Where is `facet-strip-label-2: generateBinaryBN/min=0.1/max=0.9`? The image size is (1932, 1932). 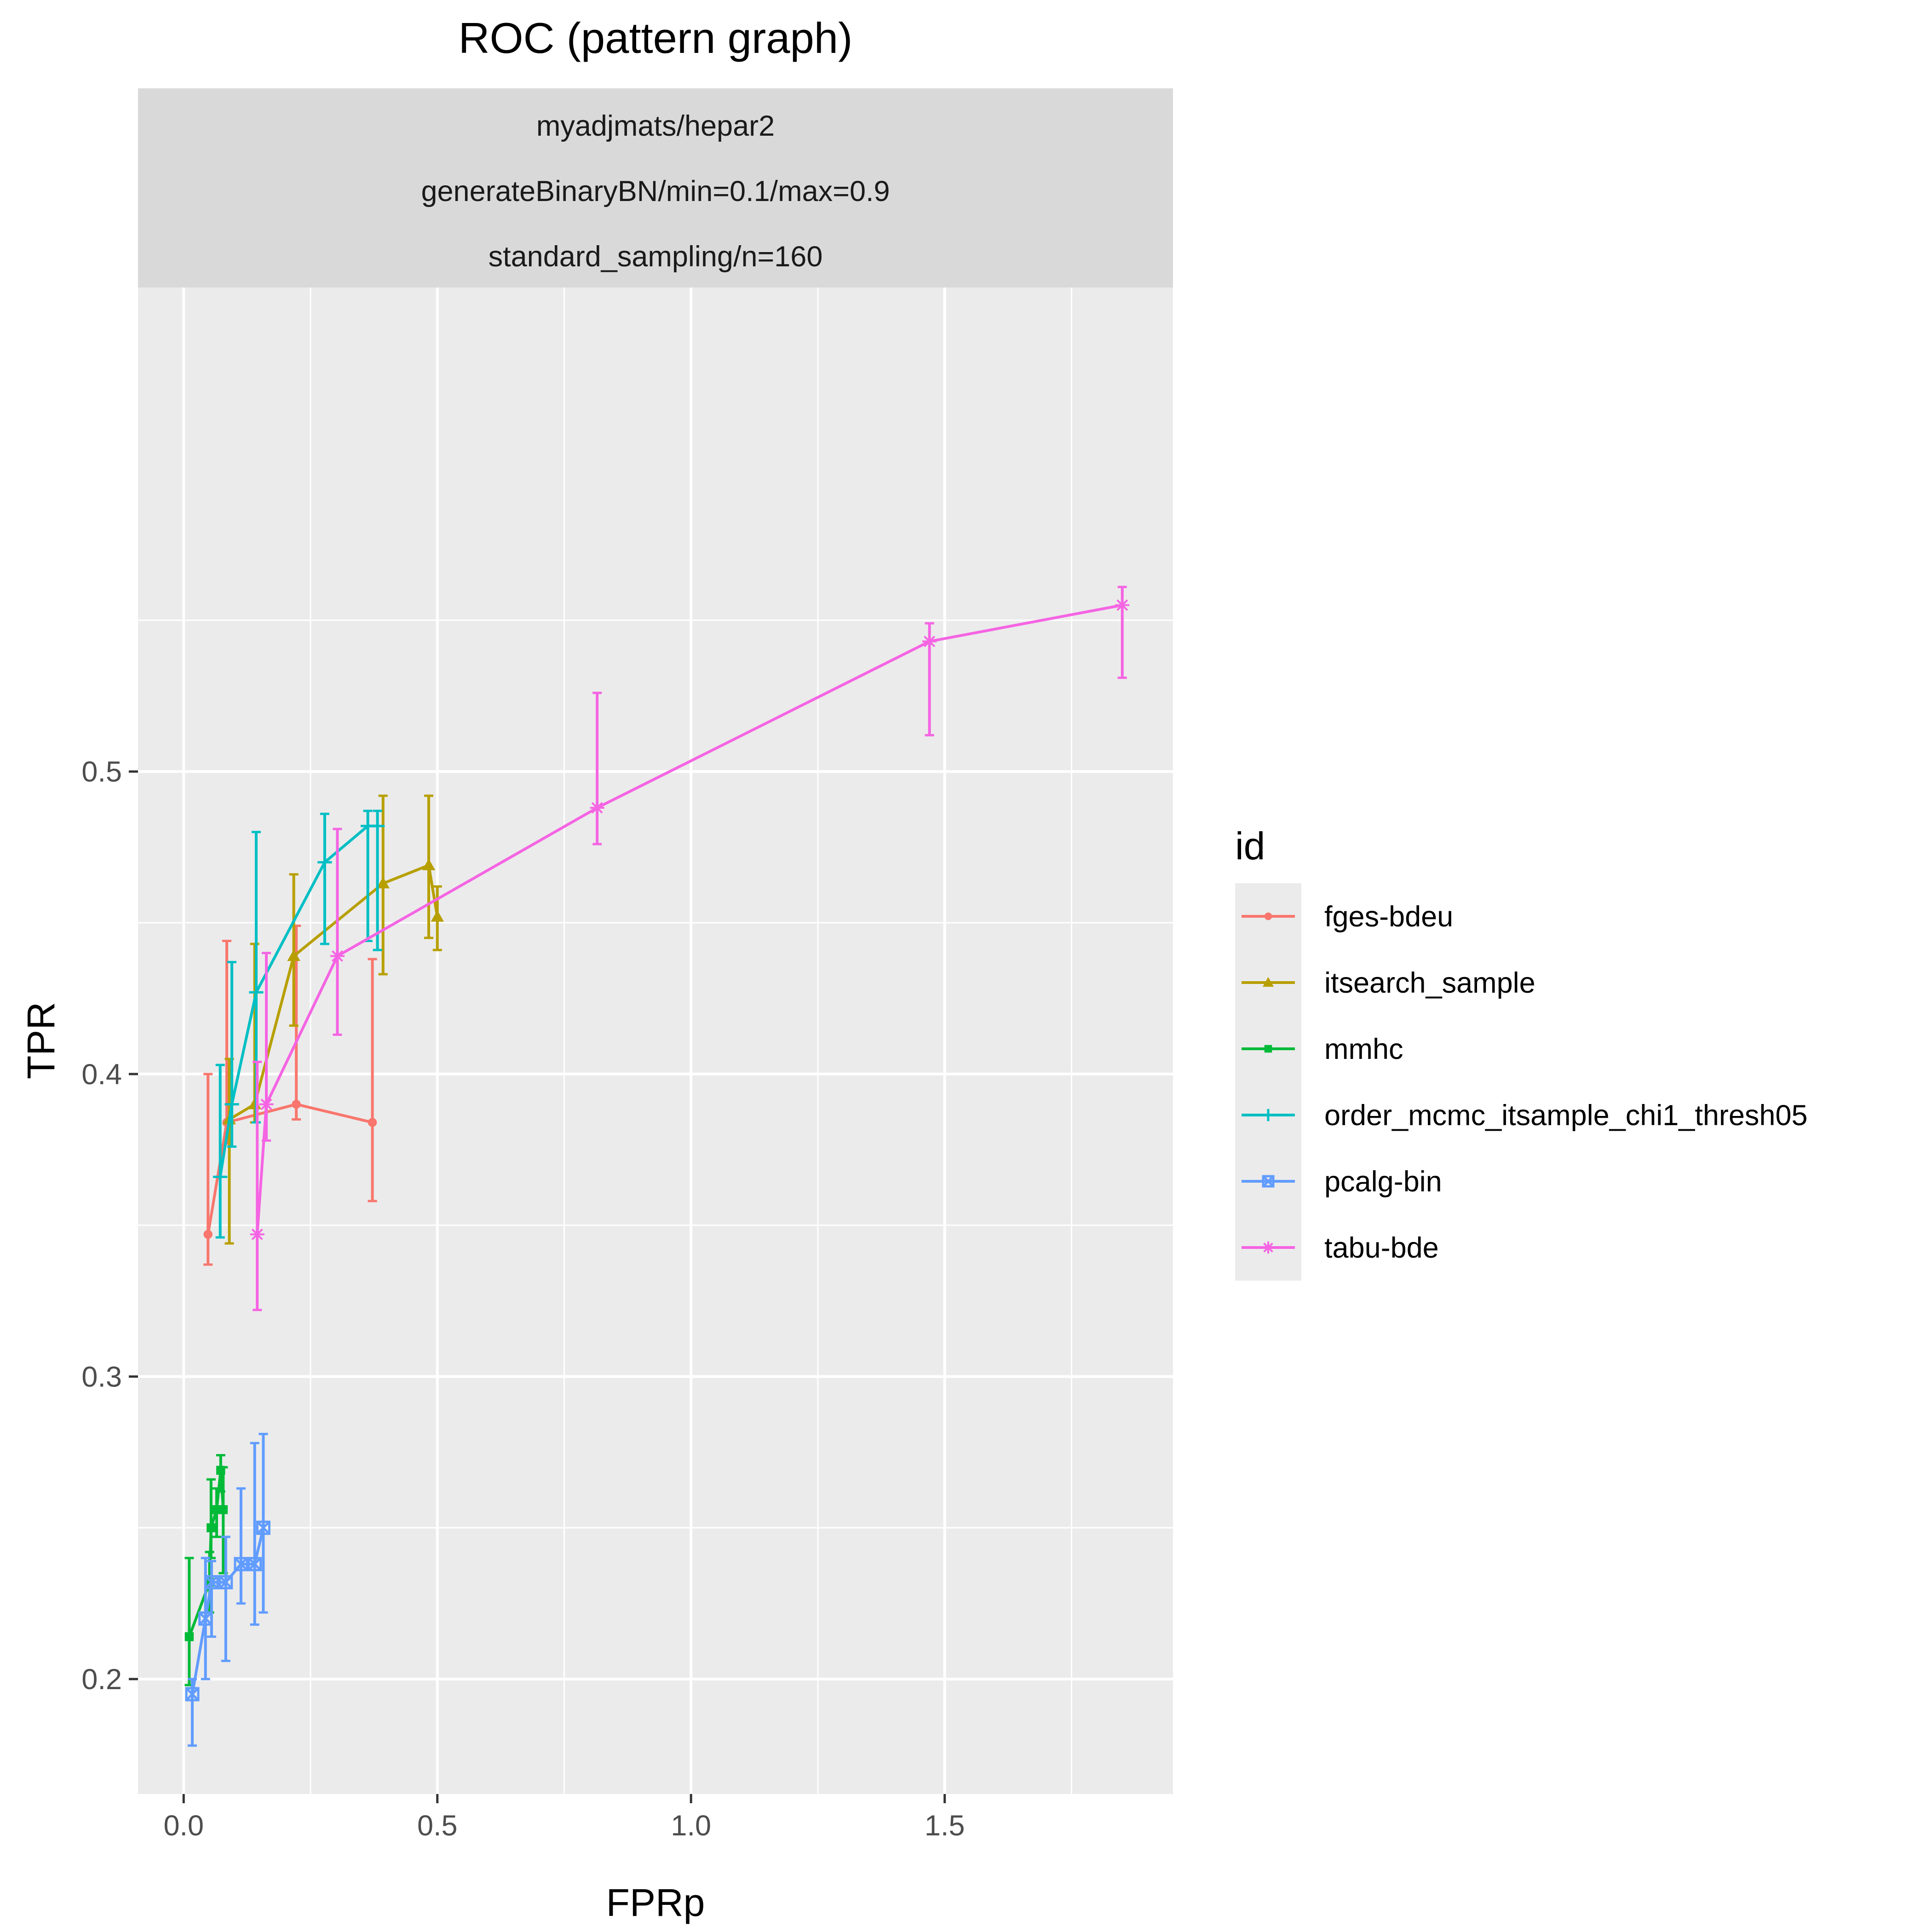
facet-strip-label-2: generateBinaryBN/min=0.1/max=0.9 is located at coordinates (655, 191).